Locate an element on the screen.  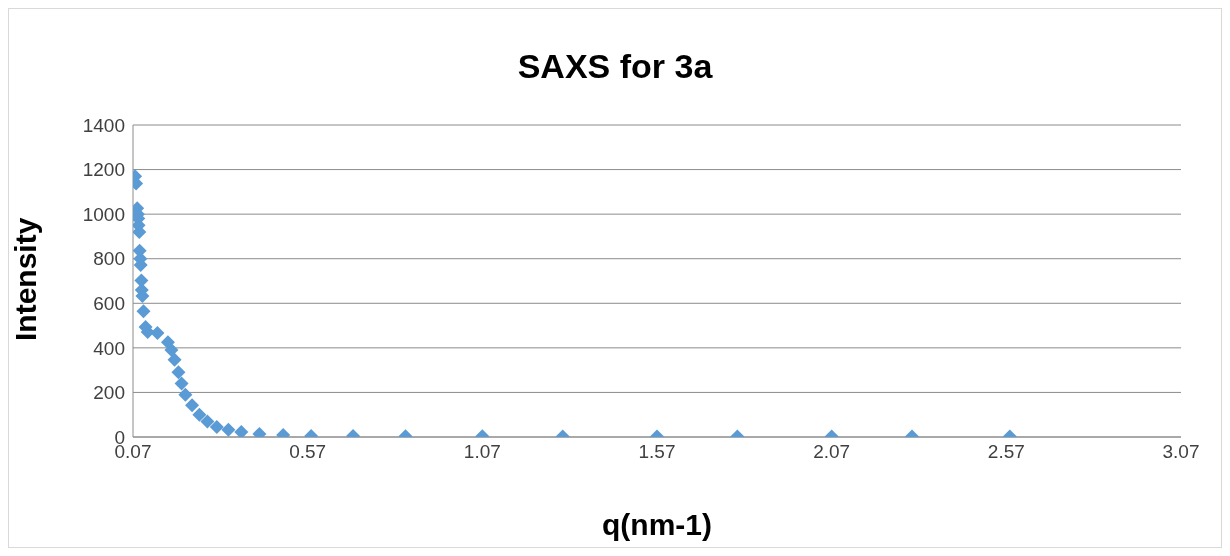
y-tick-label: 400 is located at coordinates (109, 348).